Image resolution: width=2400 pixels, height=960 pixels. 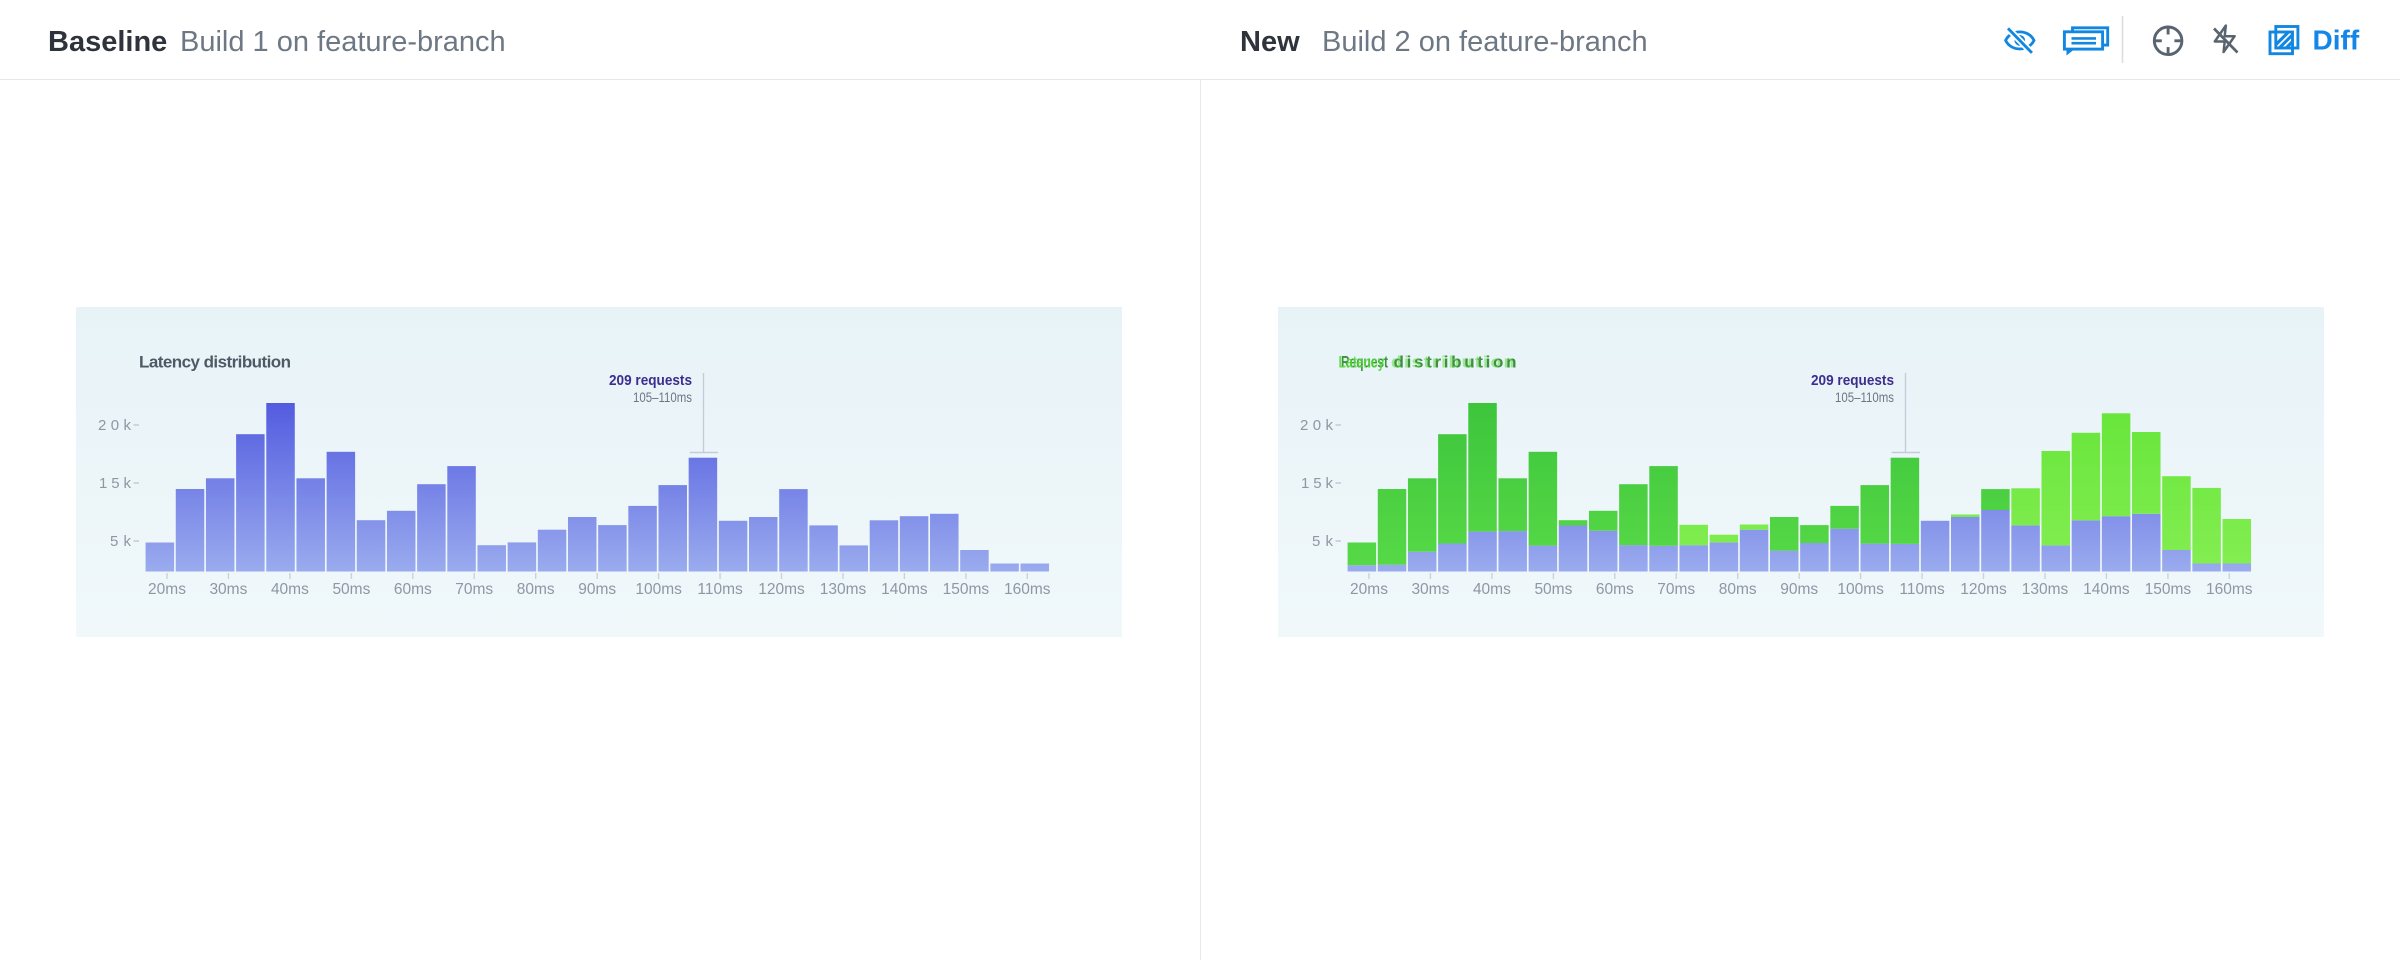 What do you see at coordinates (2336, 39) in the screenshot?
I see `svg-text: Diff` at bounding box center [2336, 39].